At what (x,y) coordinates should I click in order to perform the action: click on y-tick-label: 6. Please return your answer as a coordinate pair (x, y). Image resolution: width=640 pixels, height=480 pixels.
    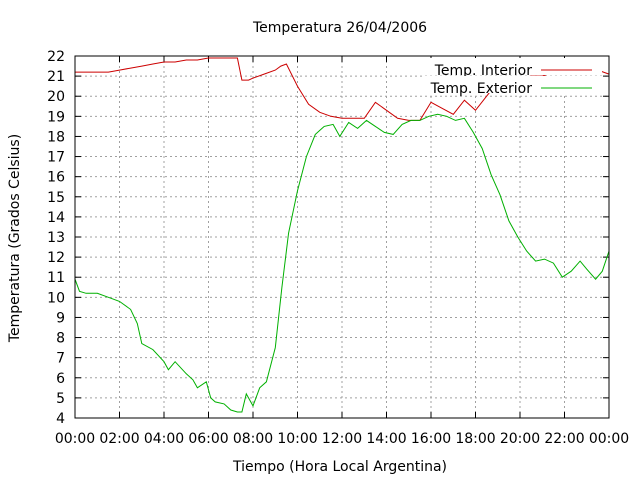
    Looking at the image, I should click on (60, 379).